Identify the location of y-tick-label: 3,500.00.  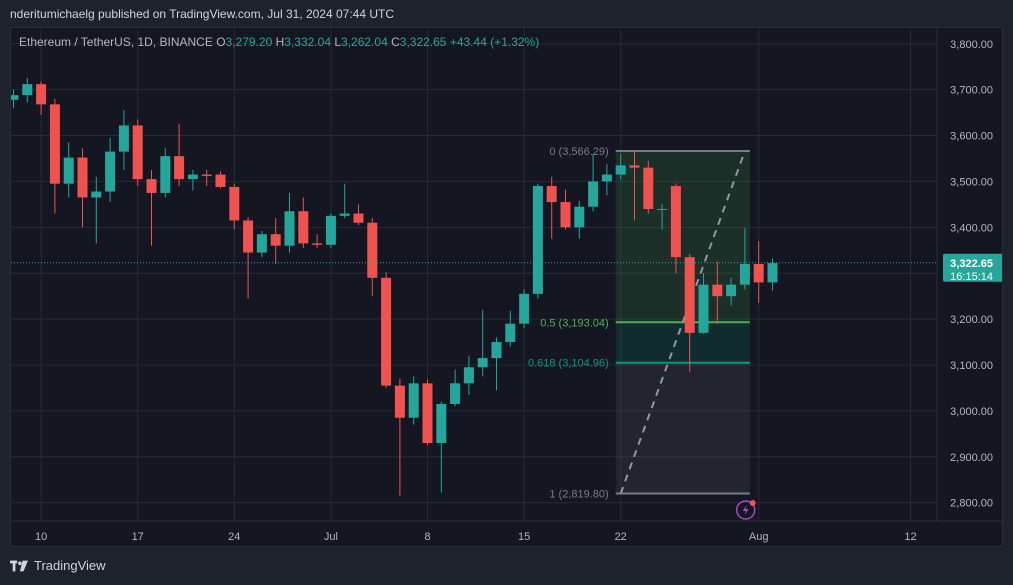
(971, 182).